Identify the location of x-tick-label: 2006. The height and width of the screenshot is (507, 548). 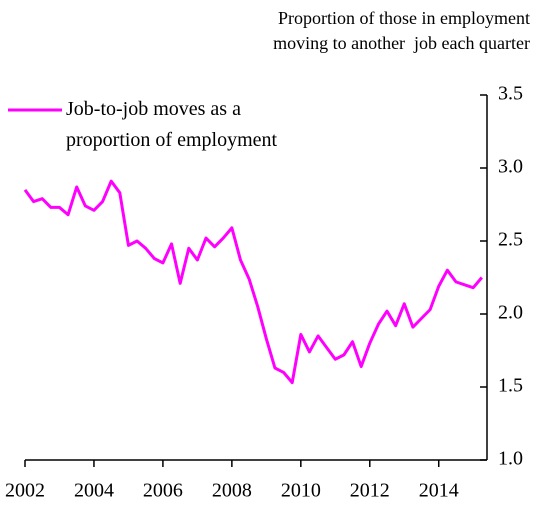
(163, 491).